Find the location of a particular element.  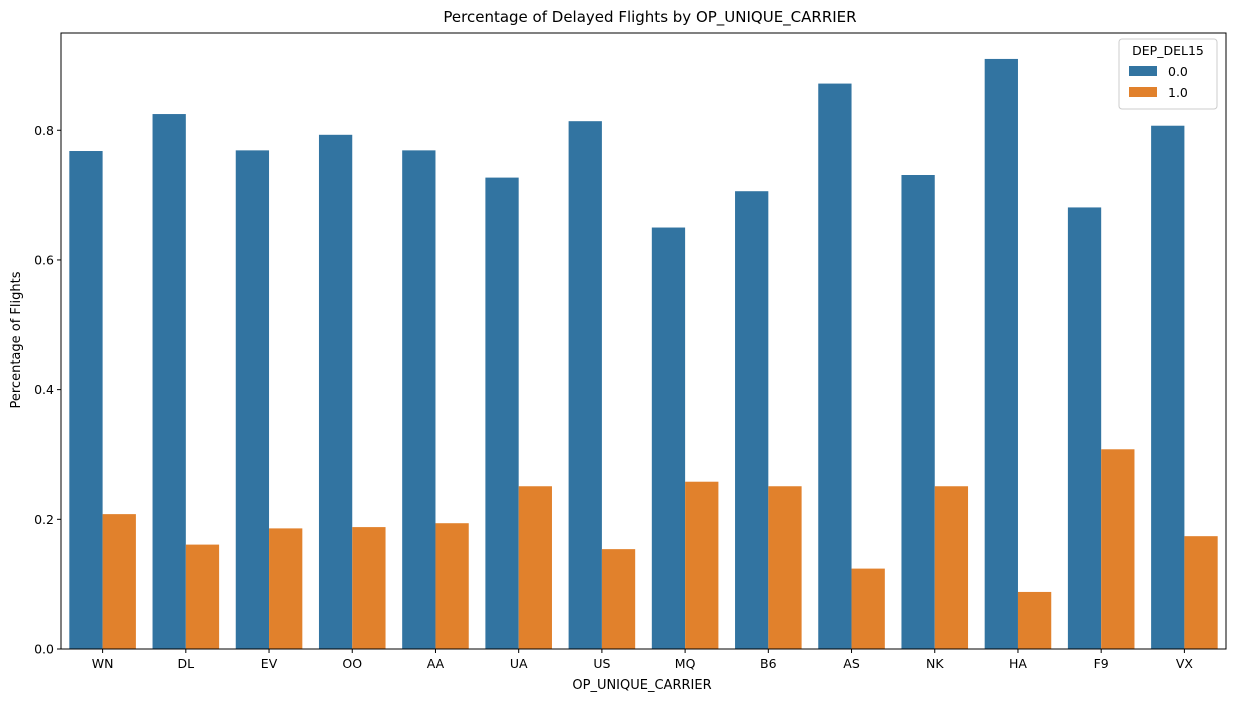

bar-WN-0.0 is located at coordinates (86, 400).